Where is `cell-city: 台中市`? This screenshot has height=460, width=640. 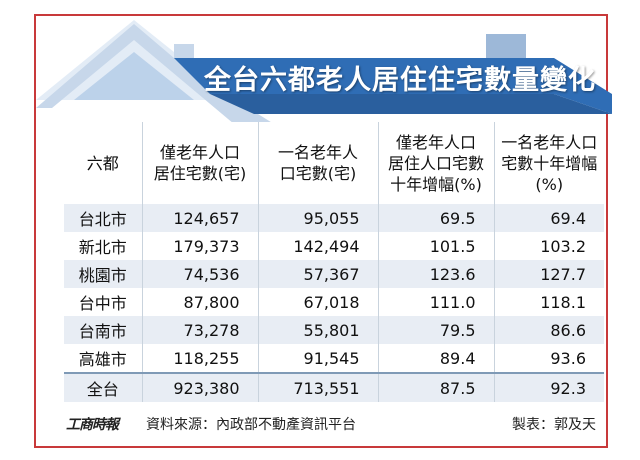
cell-city: 台中市 is located at coordinates (103, 302).